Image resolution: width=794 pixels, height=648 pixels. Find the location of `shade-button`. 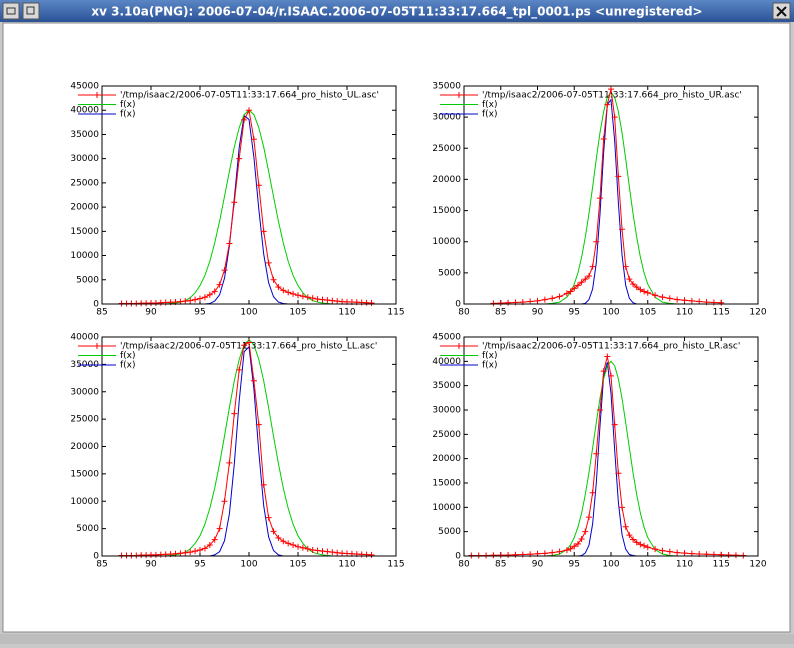

shade-button is located at coordinates (31, 11).